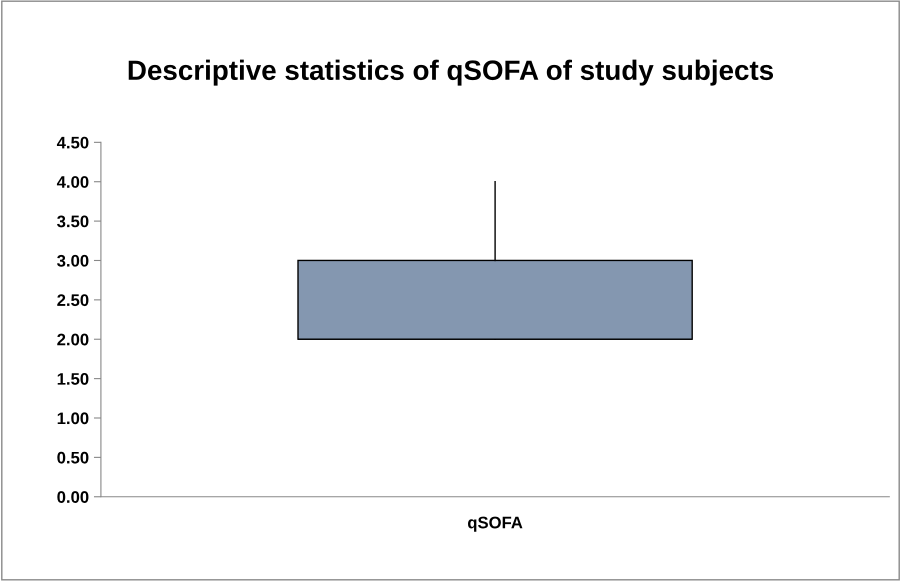 The height and width of the screenshot is (581, 901). Describe the element at coordinates (72, 458) in the screenshot. I see `y-tick-label: 0.50` at that location.